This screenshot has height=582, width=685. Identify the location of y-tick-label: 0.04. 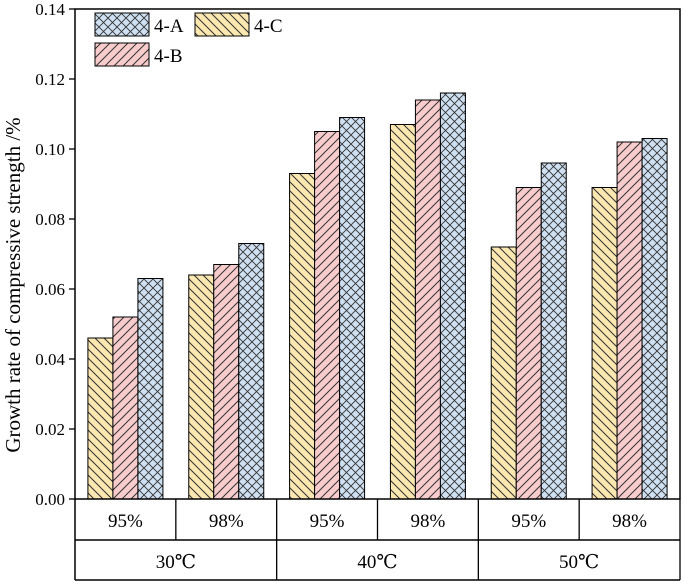
(50, 359).